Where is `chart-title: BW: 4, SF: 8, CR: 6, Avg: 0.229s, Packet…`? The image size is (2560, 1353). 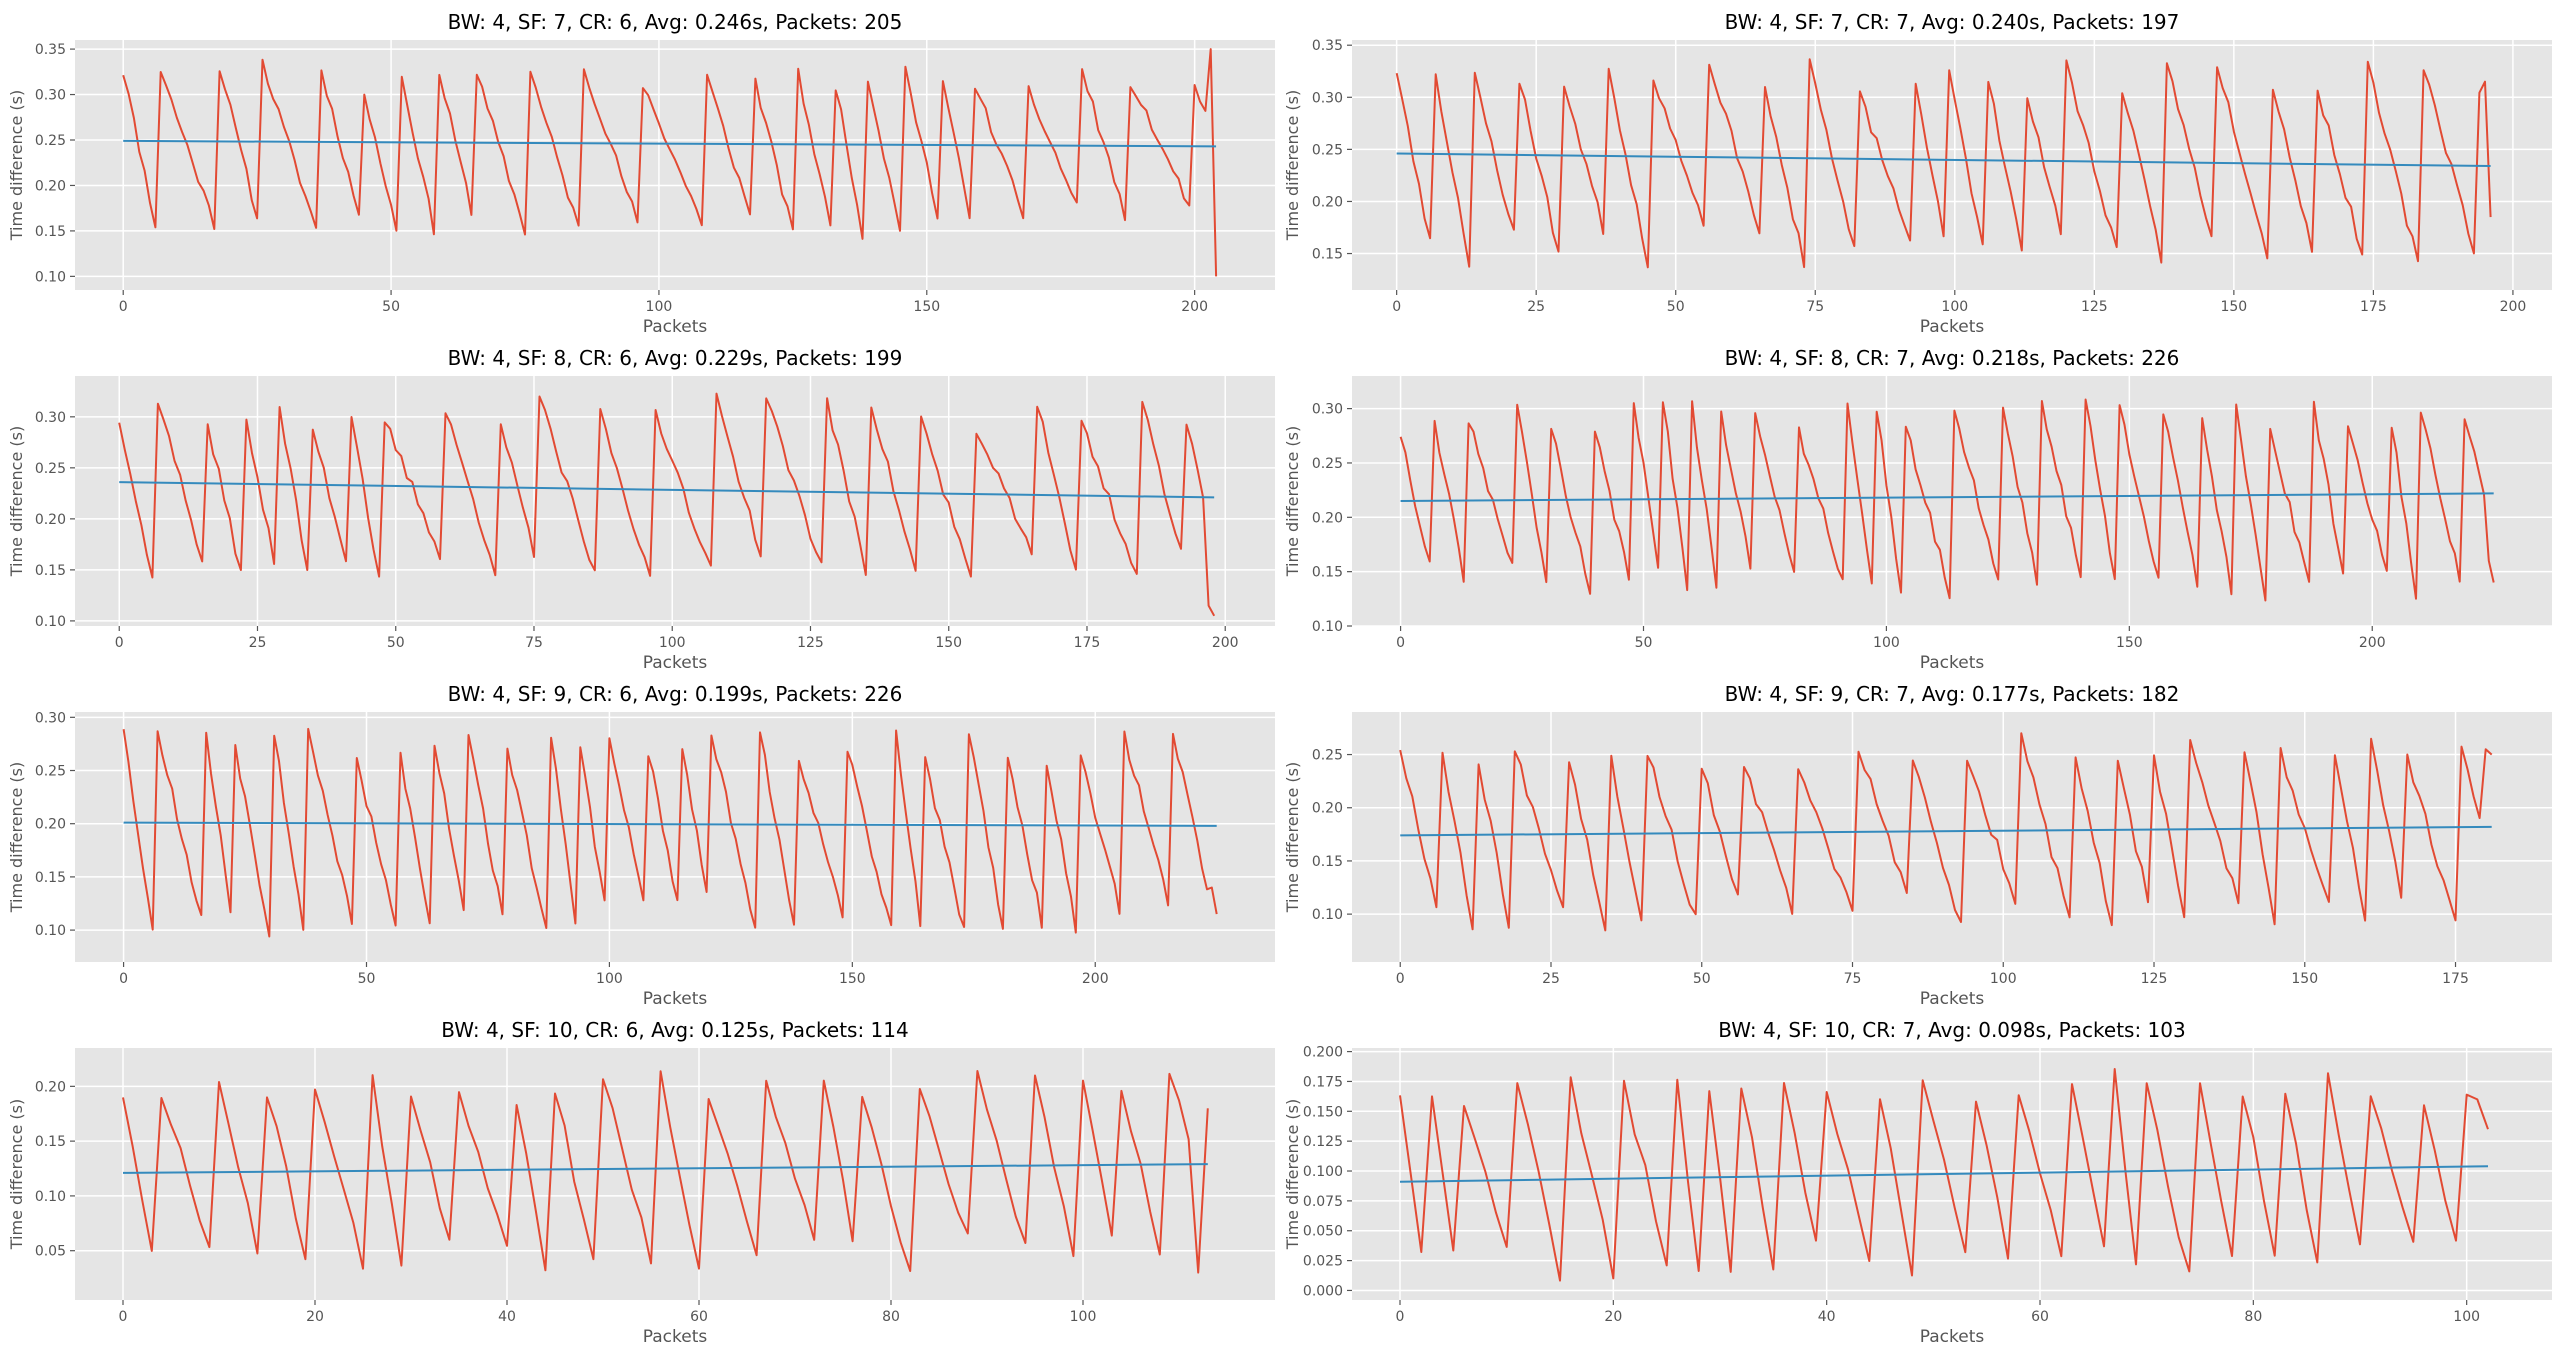
chart-title: BW: 4, SF: 8, CR: 6, Avg: 0.229s, Packet… is located at coordinates (675, 358).